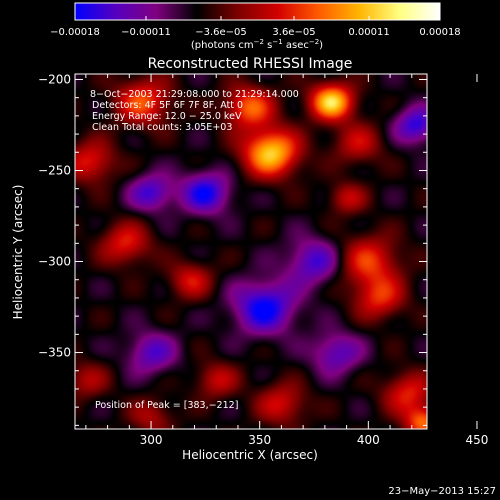  Describe the element at coordinates (166, 405) in the screenshot. I see `peak-position-label: Position of Peak = [383,−212]` at that location.